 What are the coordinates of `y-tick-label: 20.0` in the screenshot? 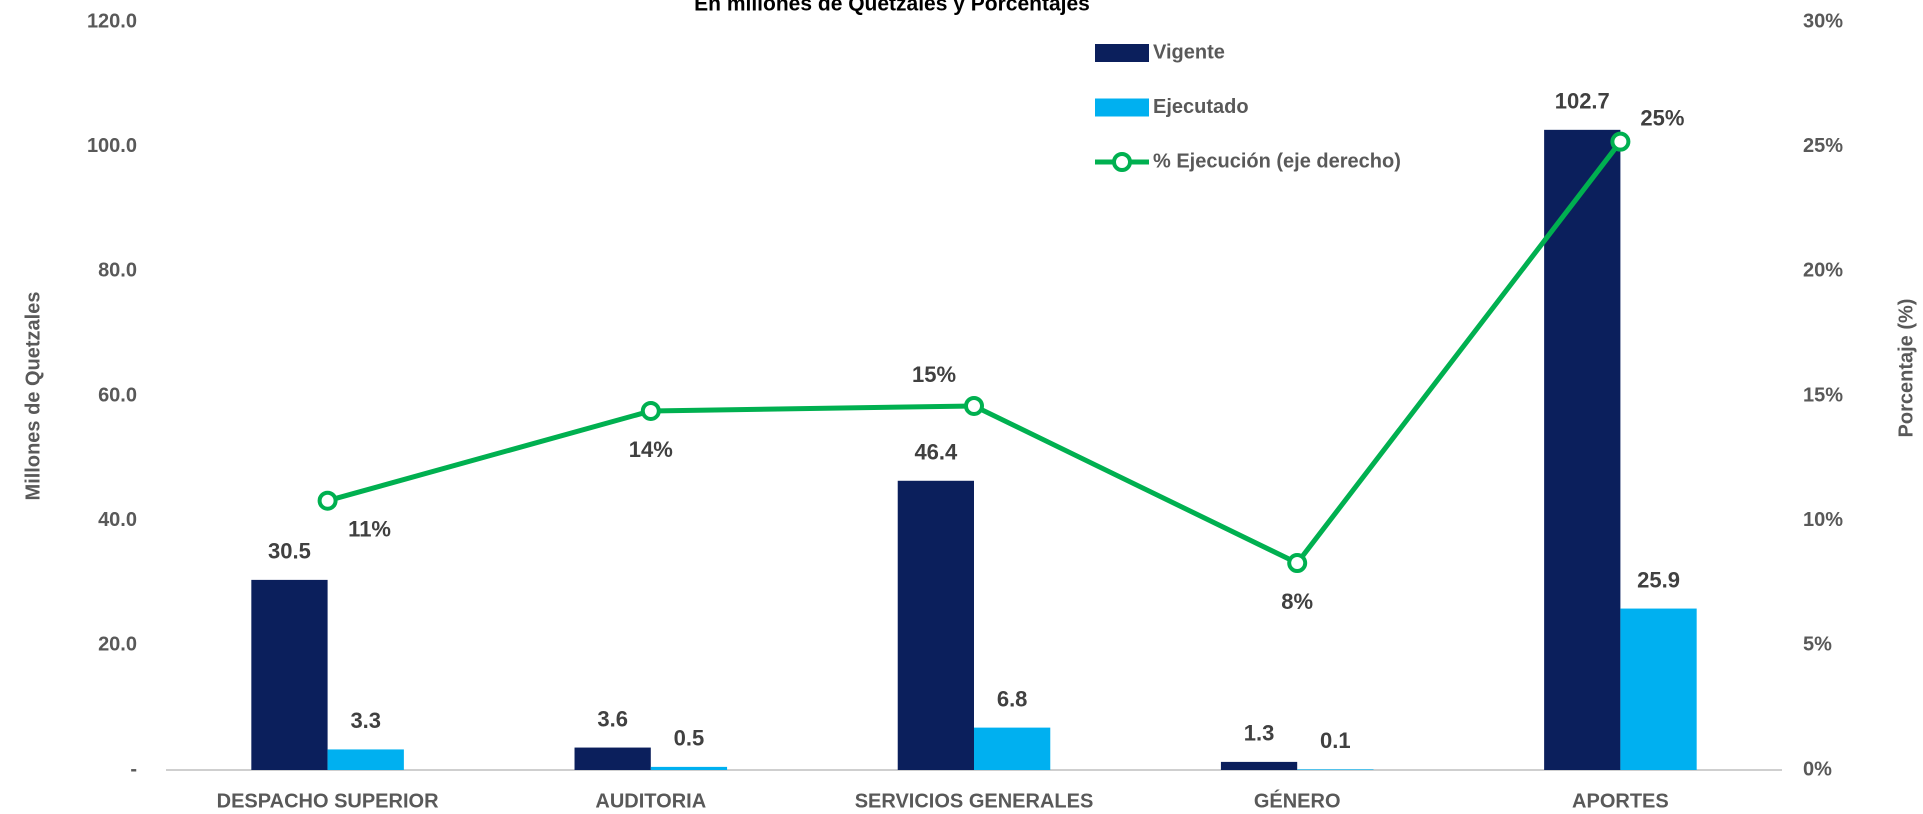 It's located at (117, 645).